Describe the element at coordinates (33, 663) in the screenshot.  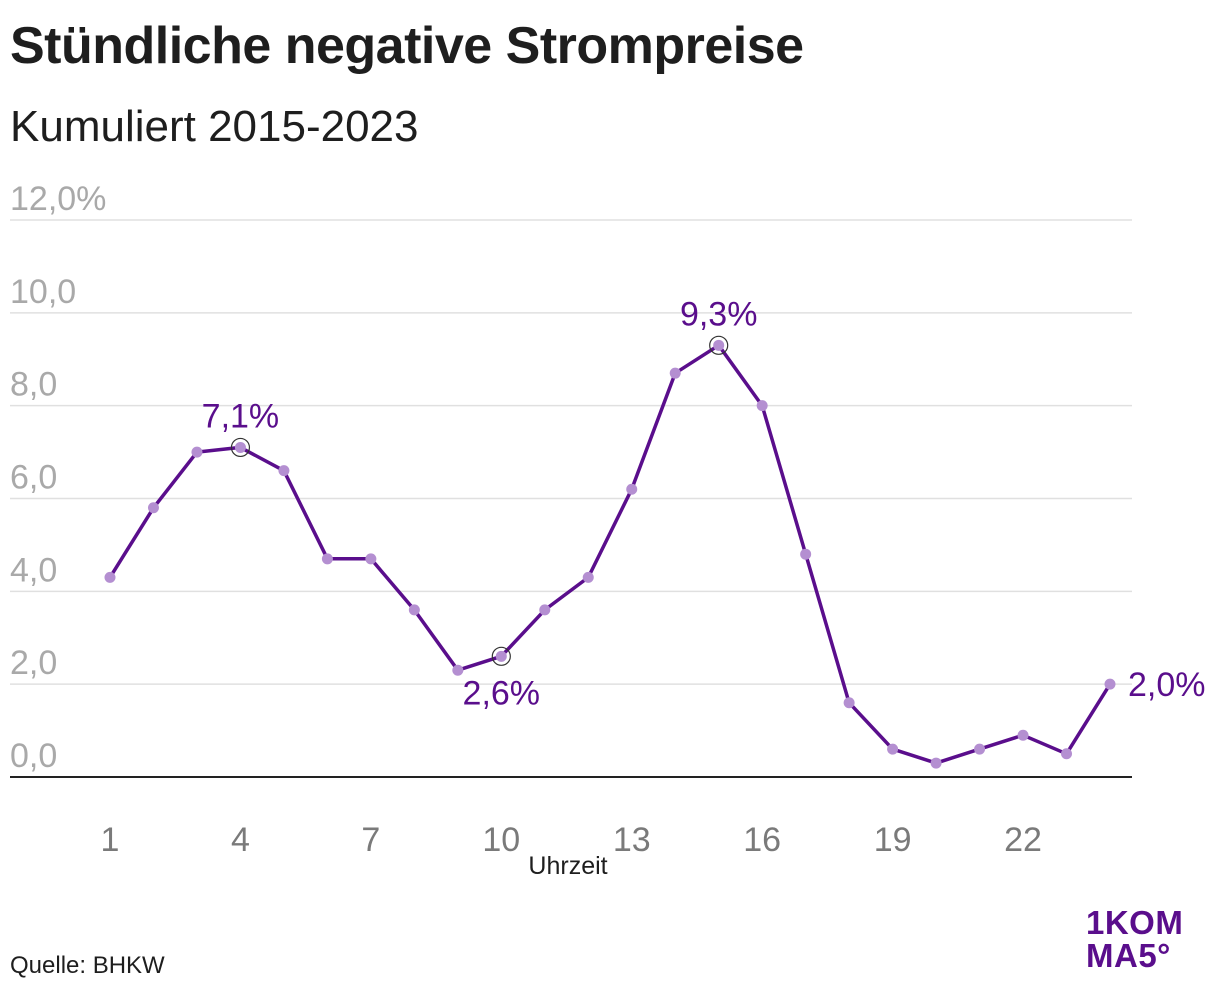
I see `y-tick-label: 2,0` at that location.